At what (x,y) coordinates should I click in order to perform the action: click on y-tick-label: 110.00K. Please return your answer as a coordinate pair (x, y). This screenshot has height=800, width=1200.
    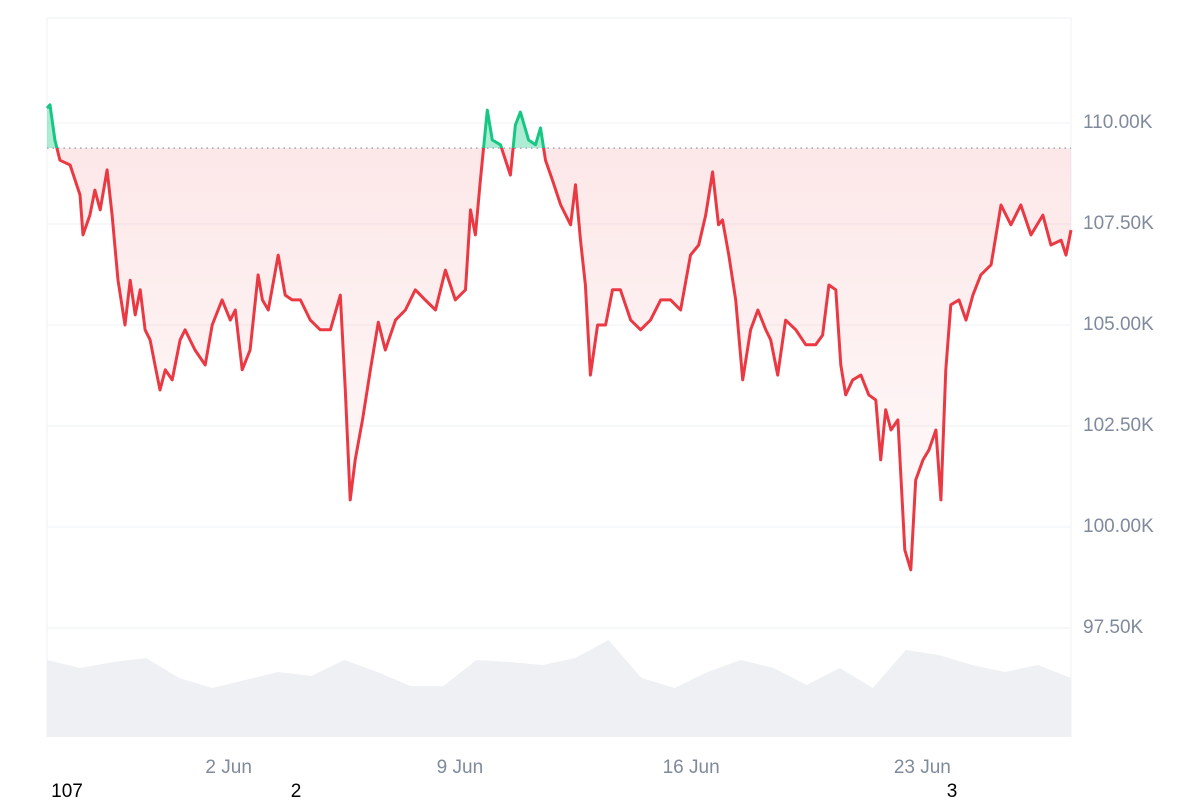
    Looking at the image, I should click on (1118, 122).